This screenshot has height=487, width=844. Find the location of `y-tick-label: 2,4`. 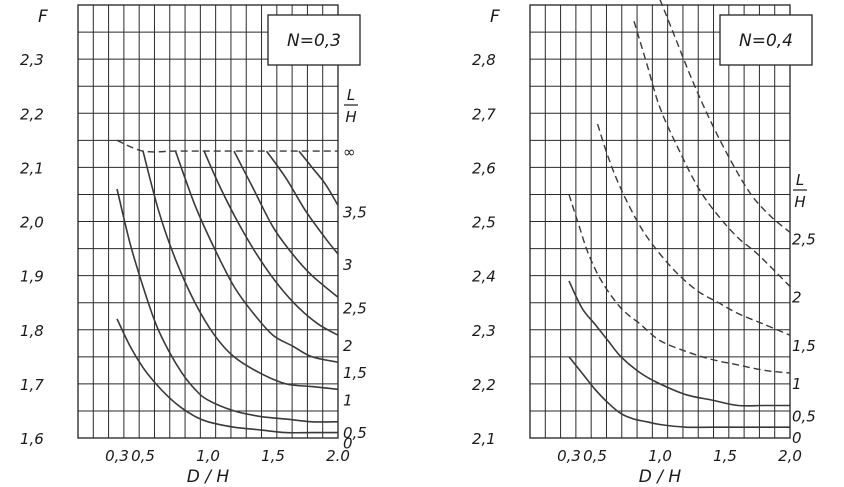

y-tick-label: 2,4 is located at coordinates (484, 277).